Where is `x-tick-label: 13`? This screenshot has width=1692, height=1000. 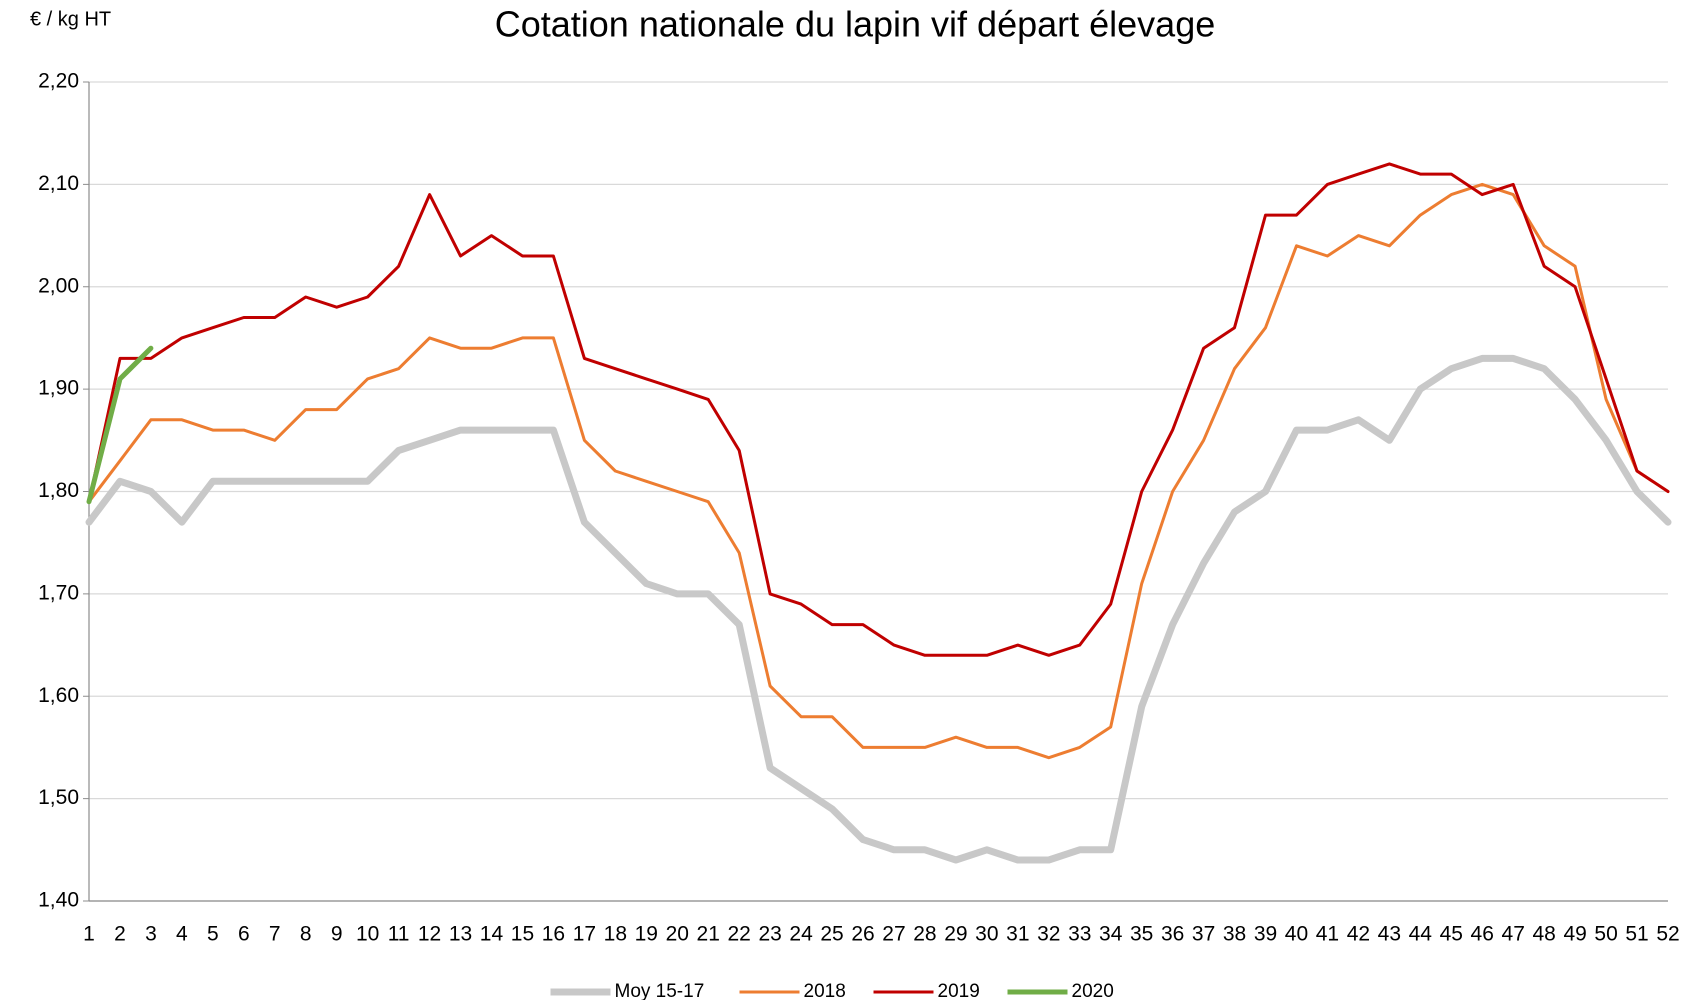
x-tick-label: 13 is located at coordinates (460, 934).